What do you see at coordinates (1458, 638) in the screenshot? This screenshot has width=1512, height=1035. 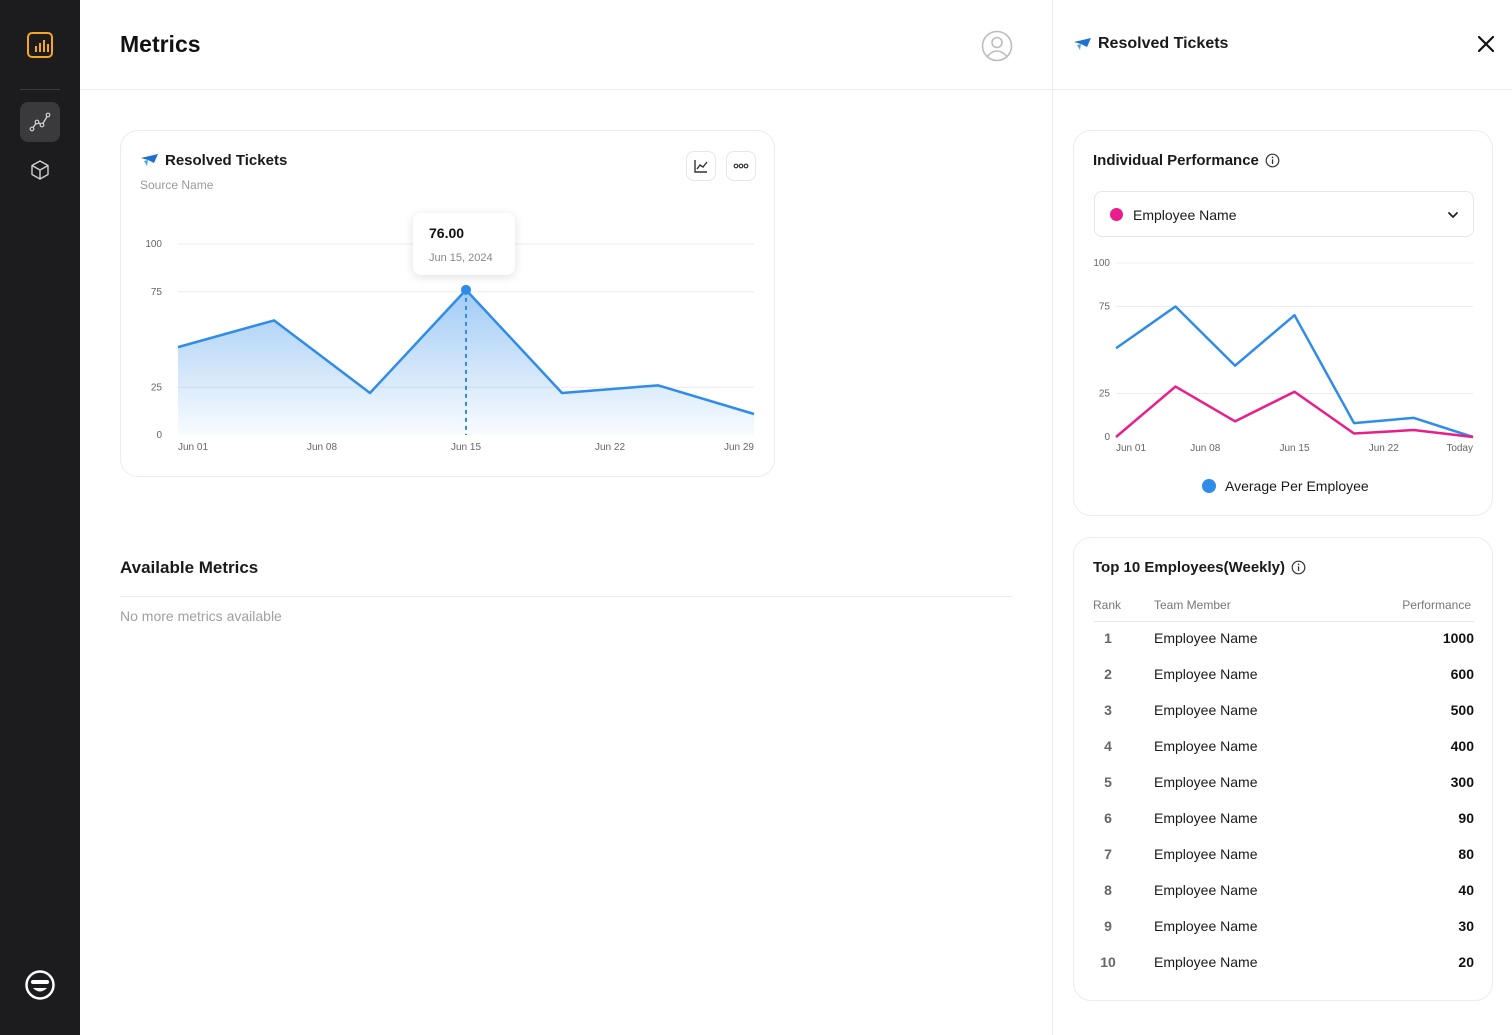 I see `performance-cell: 1000` at bounding box center [1458, 638].